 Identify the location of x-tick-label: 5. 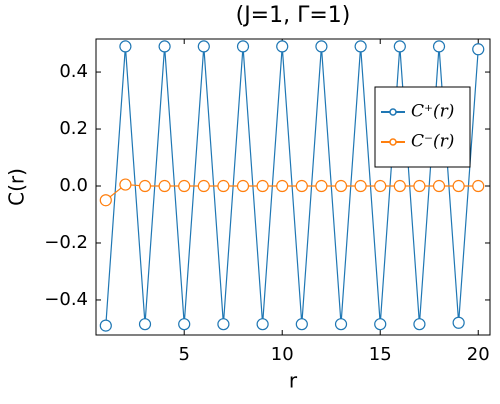
(183, 354).